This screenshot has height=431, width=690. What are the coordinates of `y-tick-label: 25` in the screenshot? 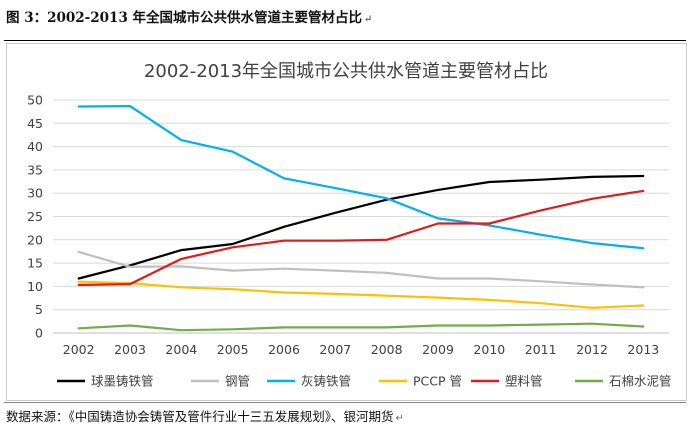 It's located at (35, 216).